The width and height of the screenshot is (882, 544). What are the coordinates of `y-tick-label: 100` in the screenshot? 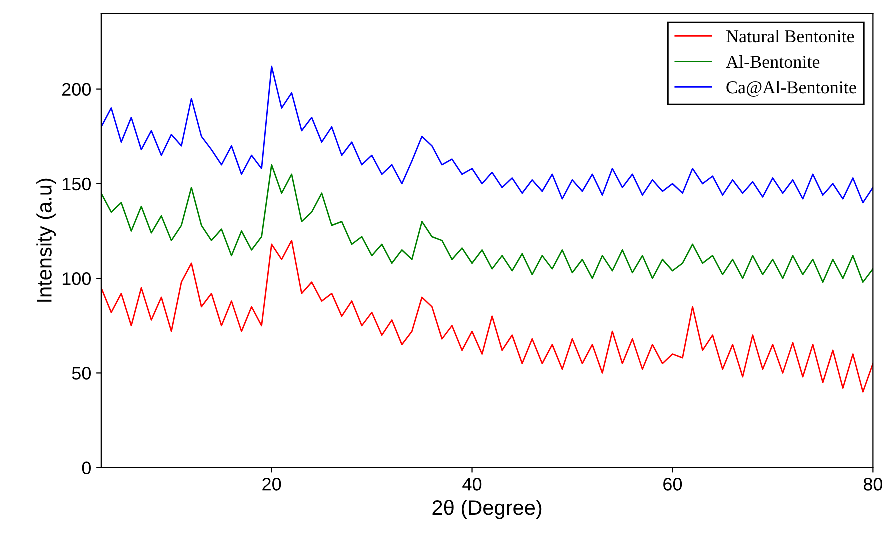 It's located at (77, 279).